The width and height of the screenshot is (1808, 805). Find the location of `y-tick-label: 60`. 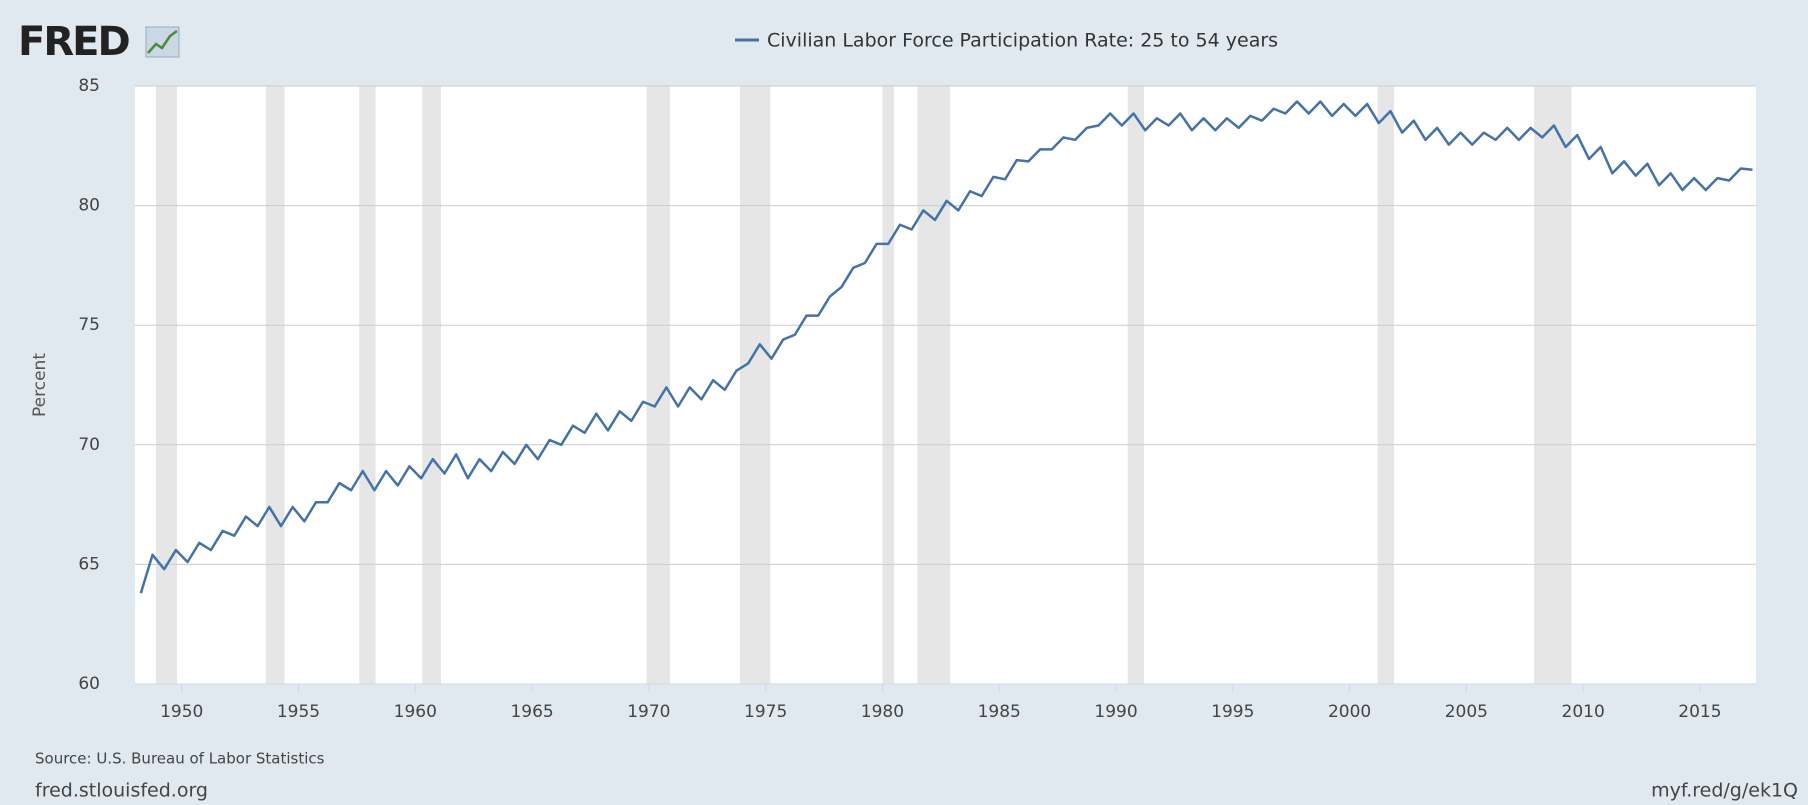

y-tick-label: 60 is located at coordinates (89, 684).